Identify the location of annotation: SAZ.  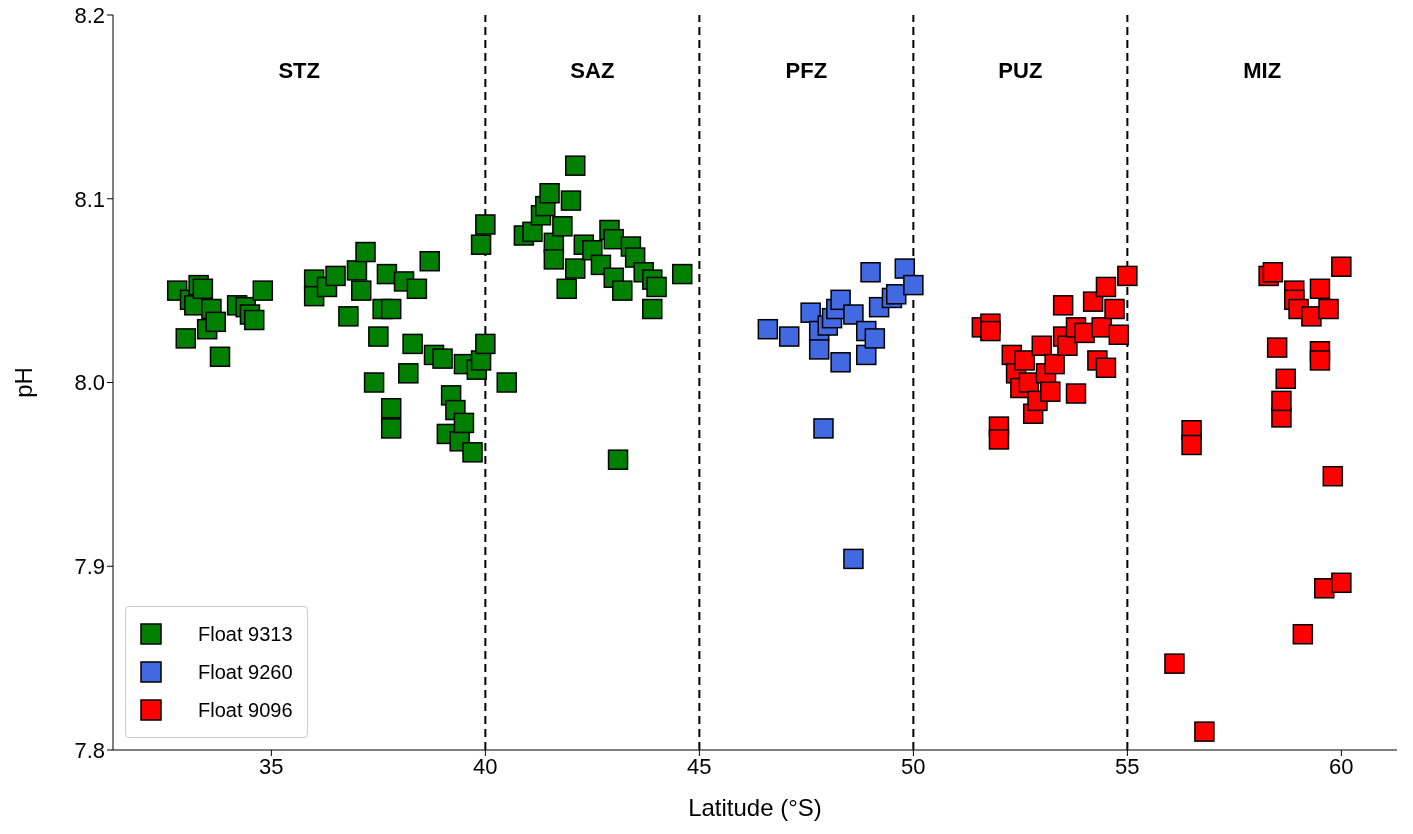
(592, 70).